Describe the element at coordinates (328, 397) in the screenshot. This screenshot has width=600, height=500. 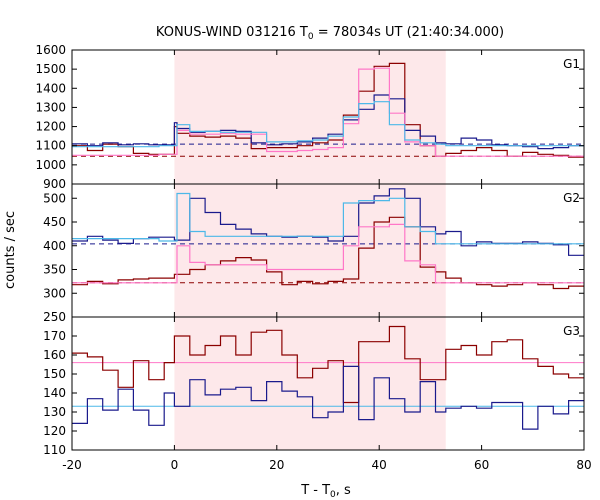
I see `step-series-g3-dark_blue` at that location.